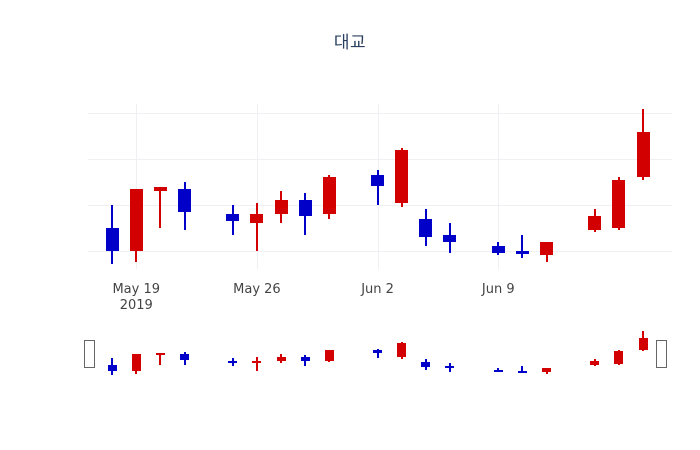  What do you see at coordinates (350, 43) in the screenshot?
I see `page-title: 대교` at bounding box center [350, 43].